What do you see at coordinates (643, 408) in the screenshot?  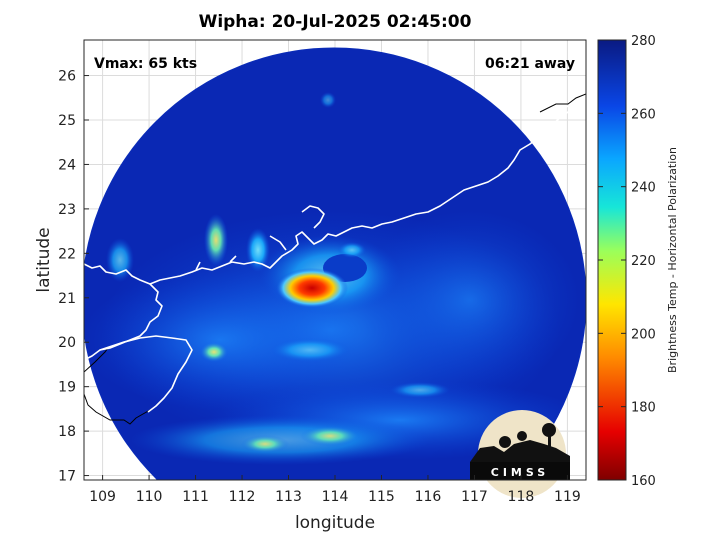 I see `colorbar-tick-label: 180` at bounding box center [643, 408].